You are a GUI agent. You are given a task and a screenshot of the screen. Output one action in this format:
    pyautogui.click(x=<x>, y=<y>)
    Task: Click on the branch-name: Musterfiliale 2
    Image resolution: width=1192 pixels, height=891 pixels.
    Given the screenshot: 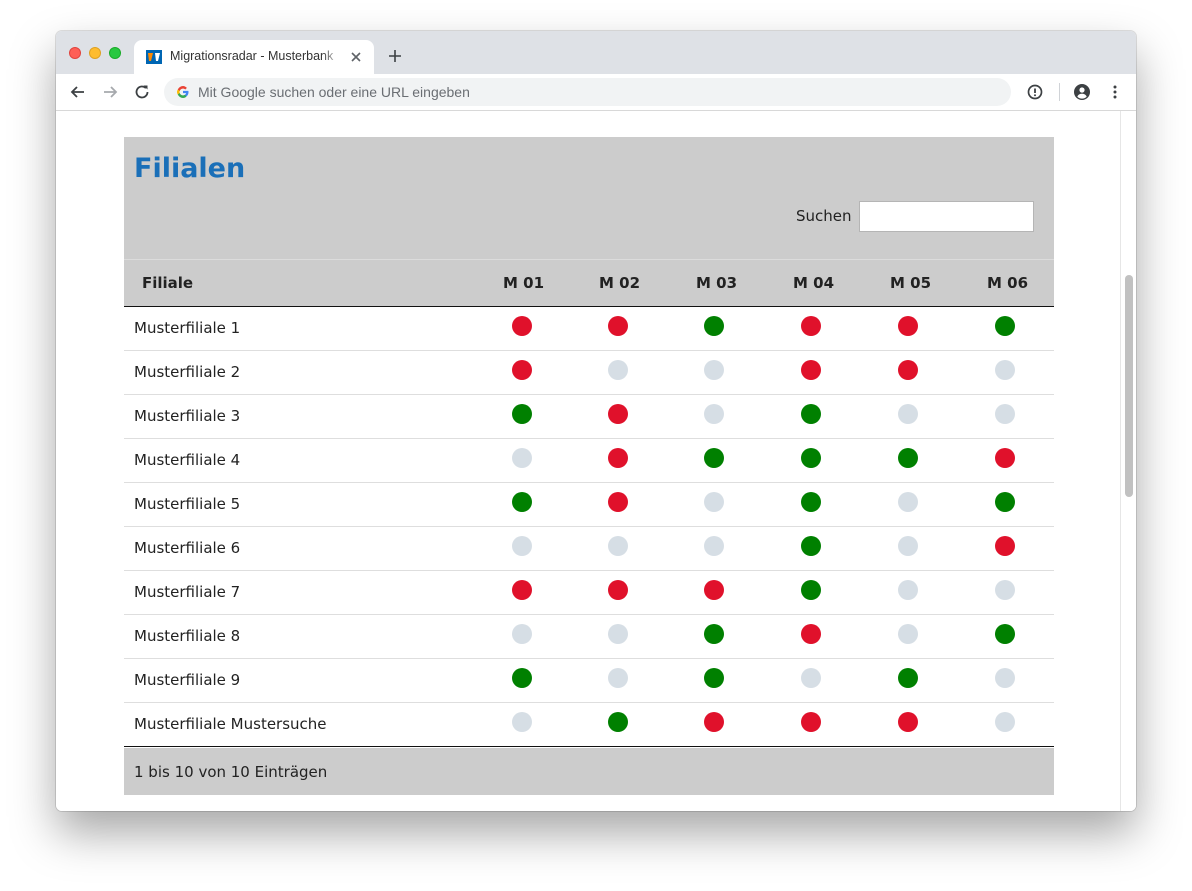 What is the action you would take?
    pyautogui.click(x=187, y=372)
    